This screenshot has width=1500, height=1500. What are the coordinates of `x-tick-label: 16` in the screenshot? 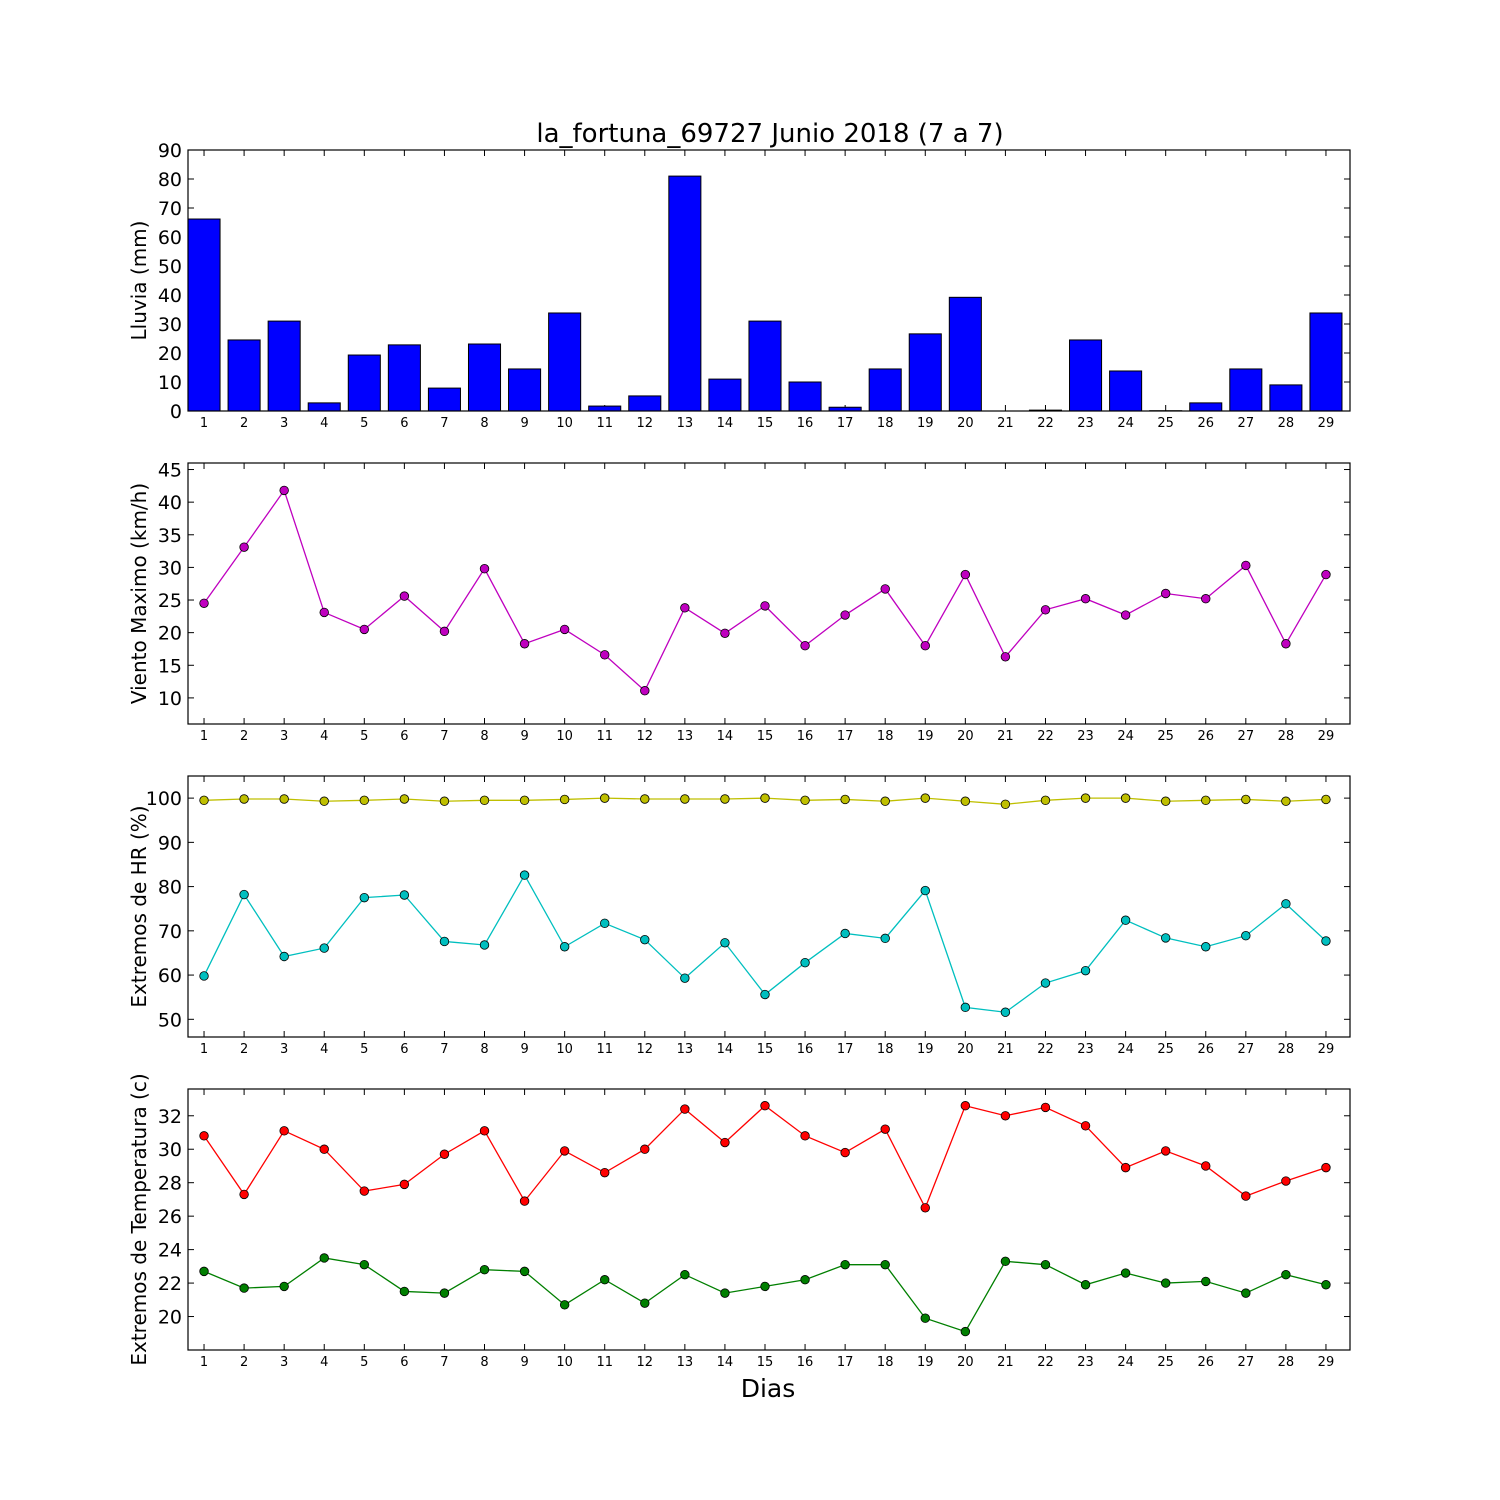 It's located at (805, 1049).